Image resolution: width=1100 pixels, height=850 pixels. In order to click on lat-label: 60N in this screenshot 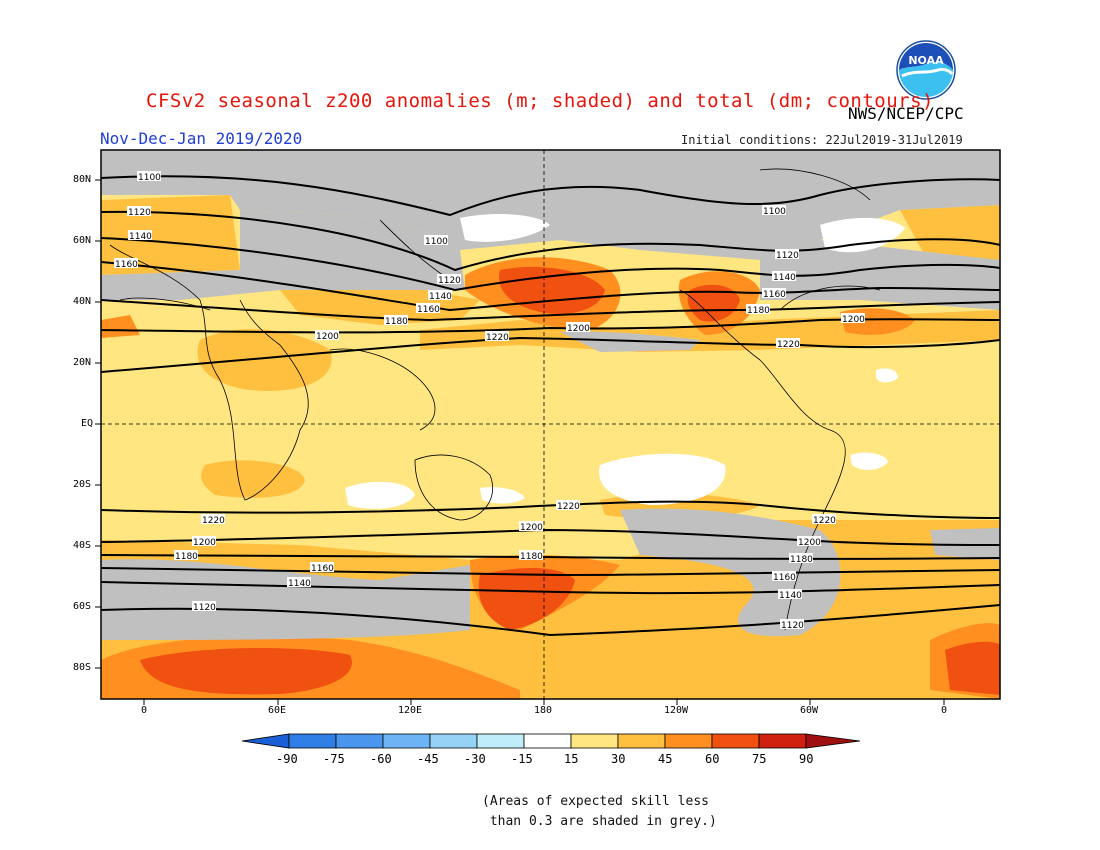, I will do `click(82, 240)`.